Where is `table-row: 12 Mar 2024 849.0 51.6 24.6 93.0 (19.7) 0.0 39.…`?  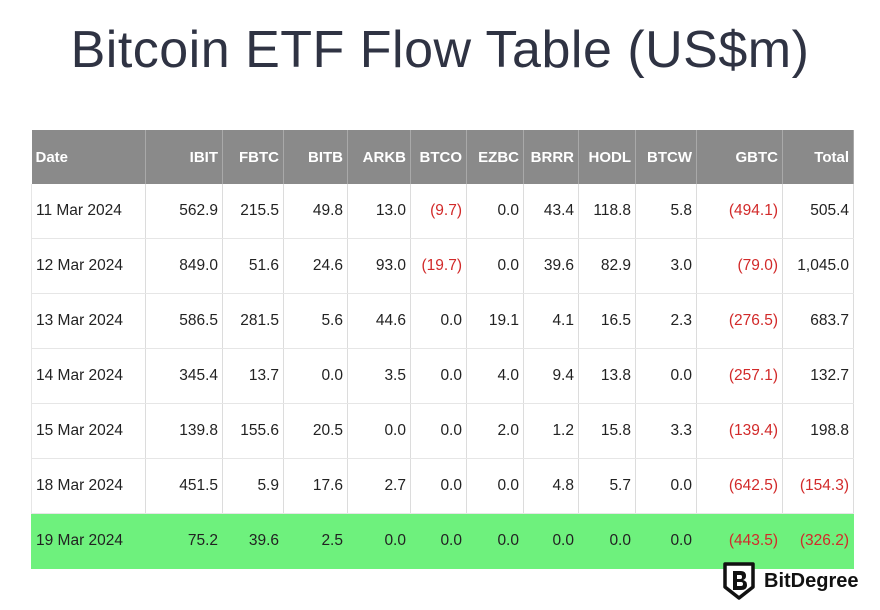
table-row: 12 Mar 2024 849.0 51.6 24.6 93.0 (19.7) 0.0 39.… is located at coordinates (442, 266).